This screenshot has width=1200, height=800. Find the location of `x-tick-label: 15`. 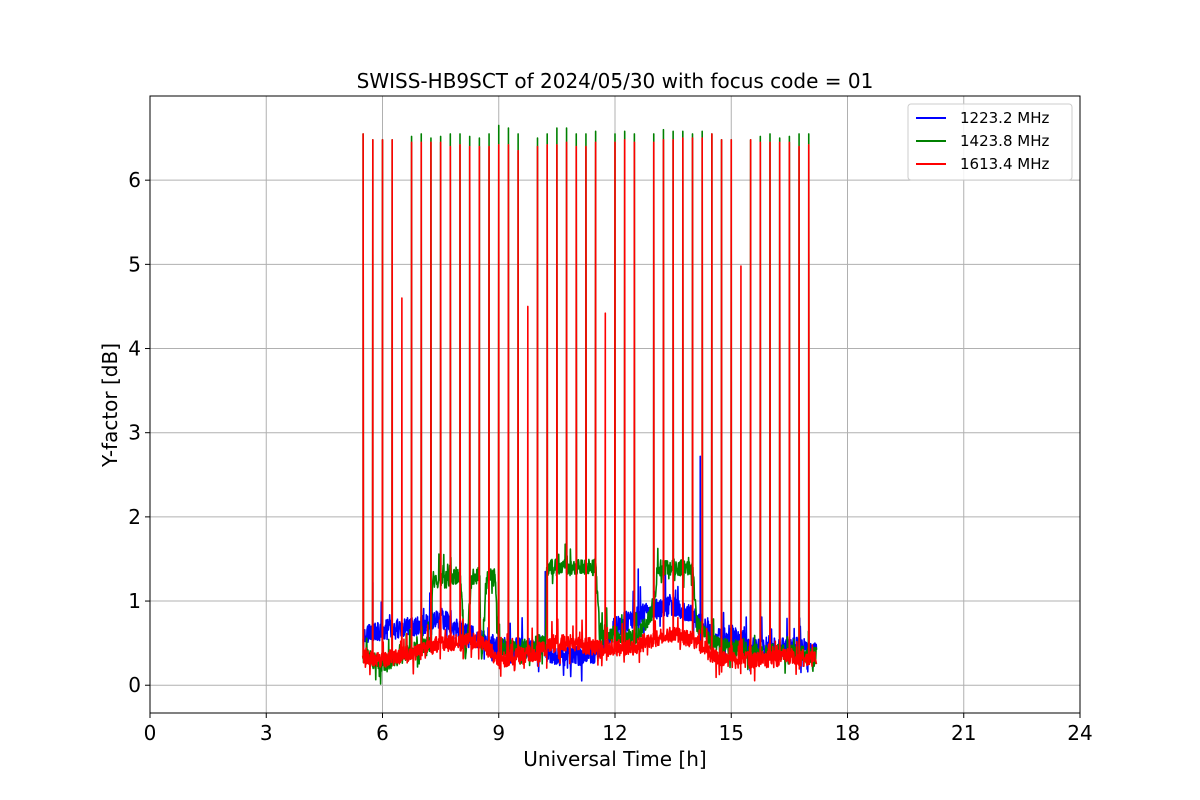

x-tick-label: 15 is located at coordinates (731, 733).